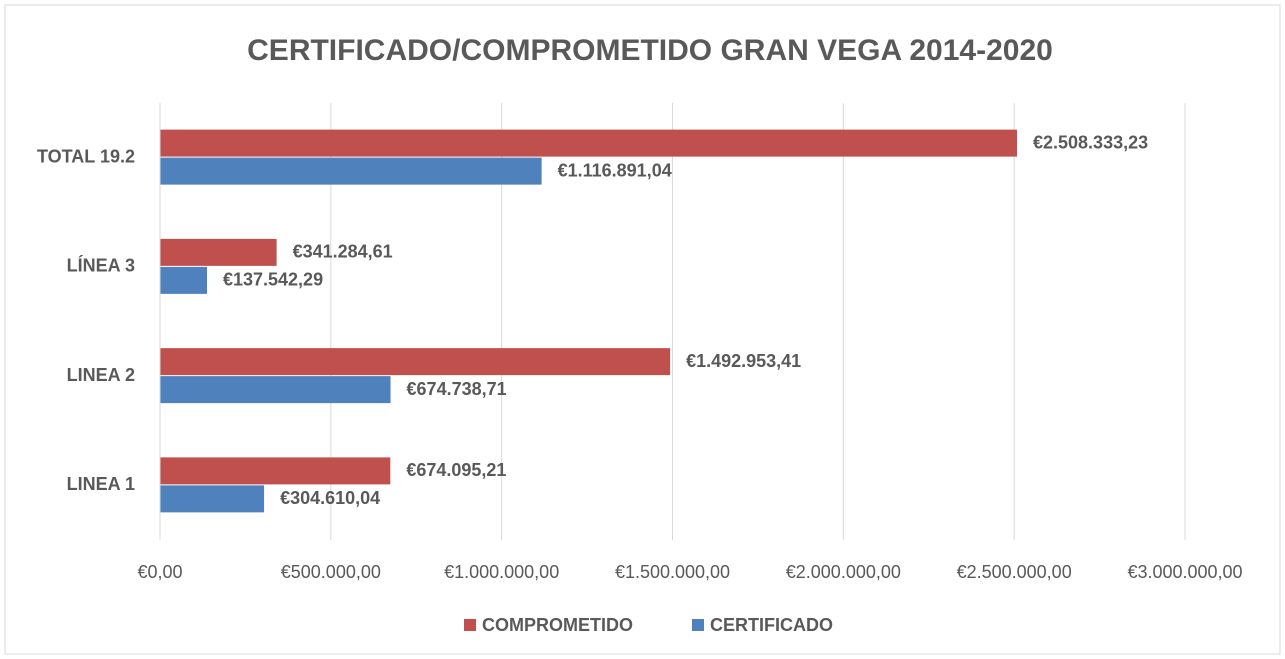 The width and height of the screenshot is (1285, 659). I want to click on x-tick-label: €0,00, so click(159, 572).